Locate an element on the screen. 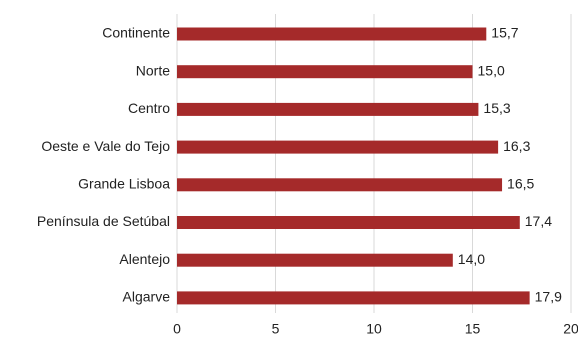 The image size is (578, 352). category-label: Centro is located at coordinates (149, 108).